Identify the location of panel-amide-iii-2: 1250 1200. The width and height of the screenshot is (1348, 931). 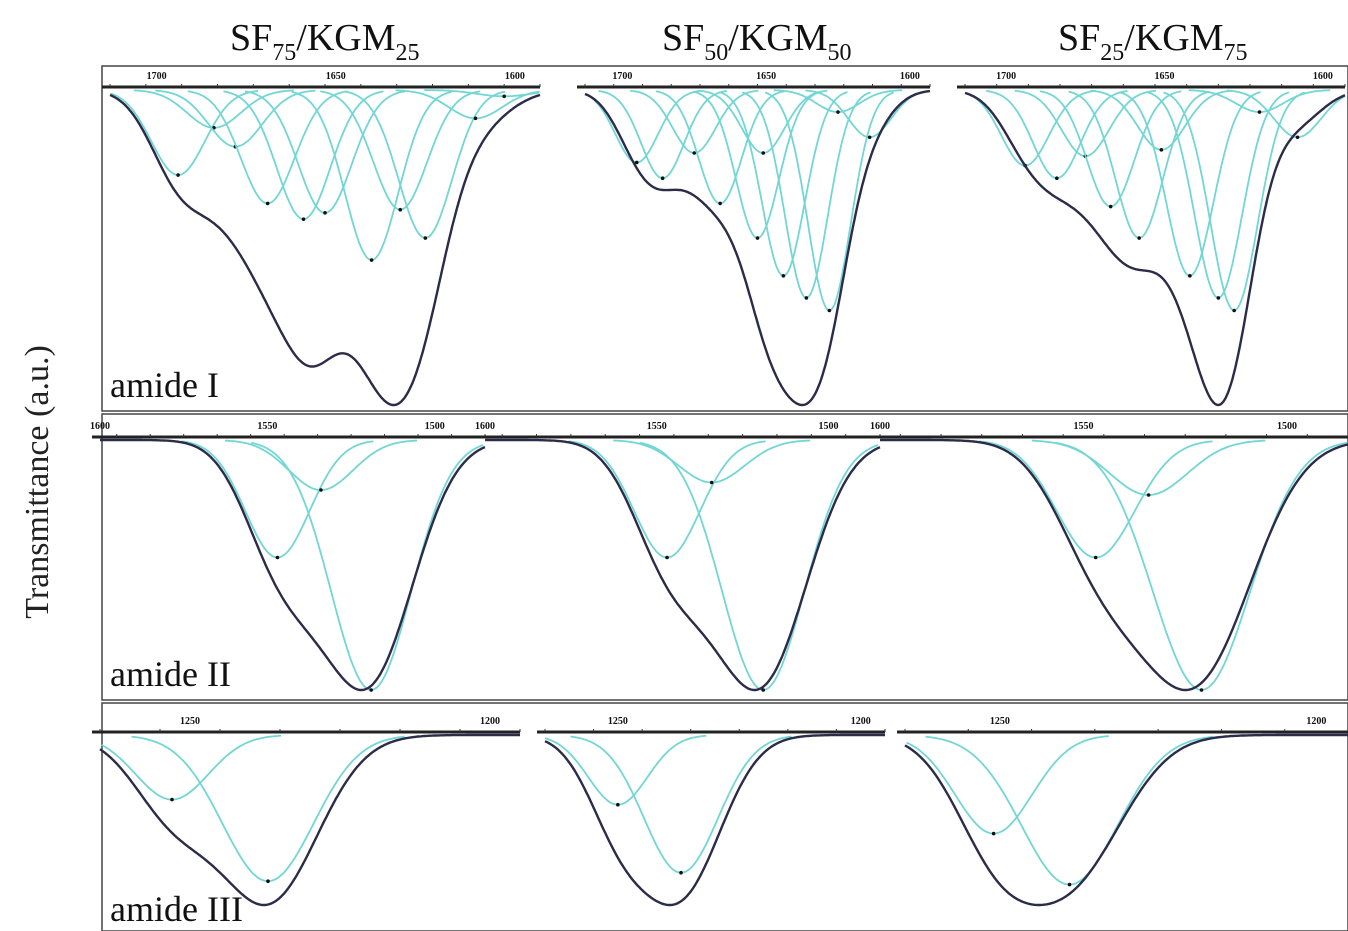
(711, 810).